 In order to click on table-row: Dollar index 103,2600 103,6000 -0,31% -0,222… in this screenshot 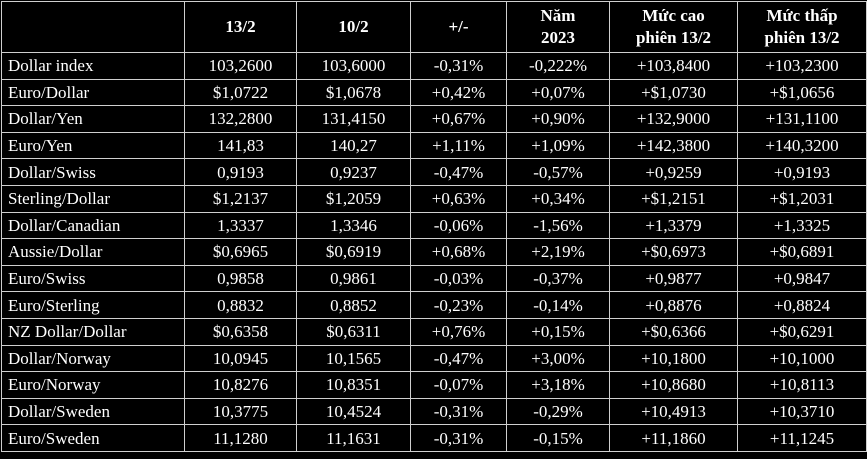, I will do `click(434, 66)`.